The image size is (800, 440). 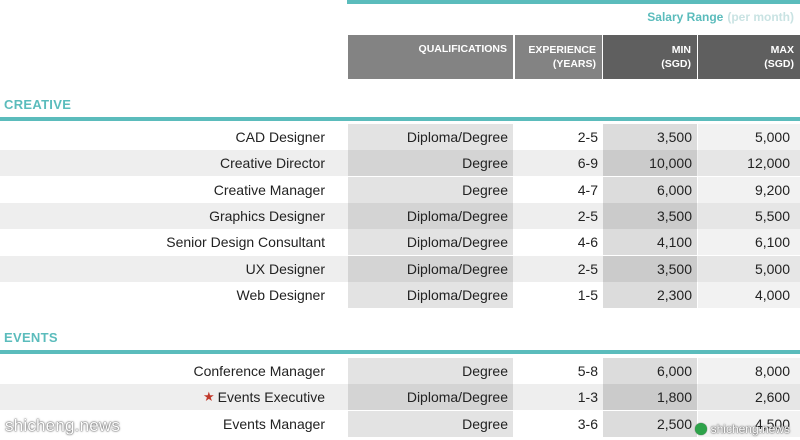 I want to click on table-row: UX Designer Diploma/Degree 2-5 3,500 5,000, so click(x=400, y=268).